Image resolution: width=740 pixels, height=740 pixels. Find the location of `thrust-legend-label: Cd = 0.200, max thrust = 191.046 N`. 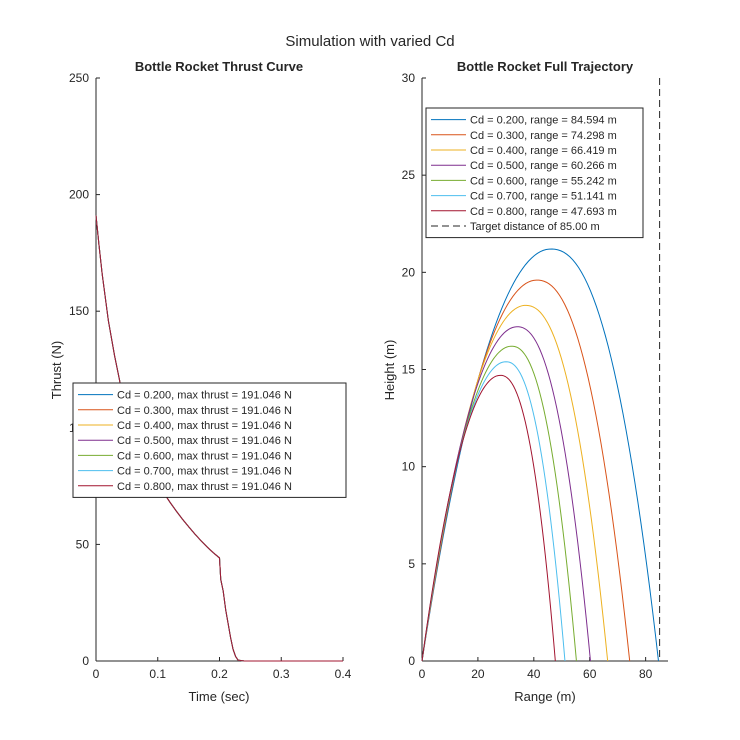

thrust-legend-label: Cd = 0.200, max thrust = 191.046 N is located at coordinates (204, 396).